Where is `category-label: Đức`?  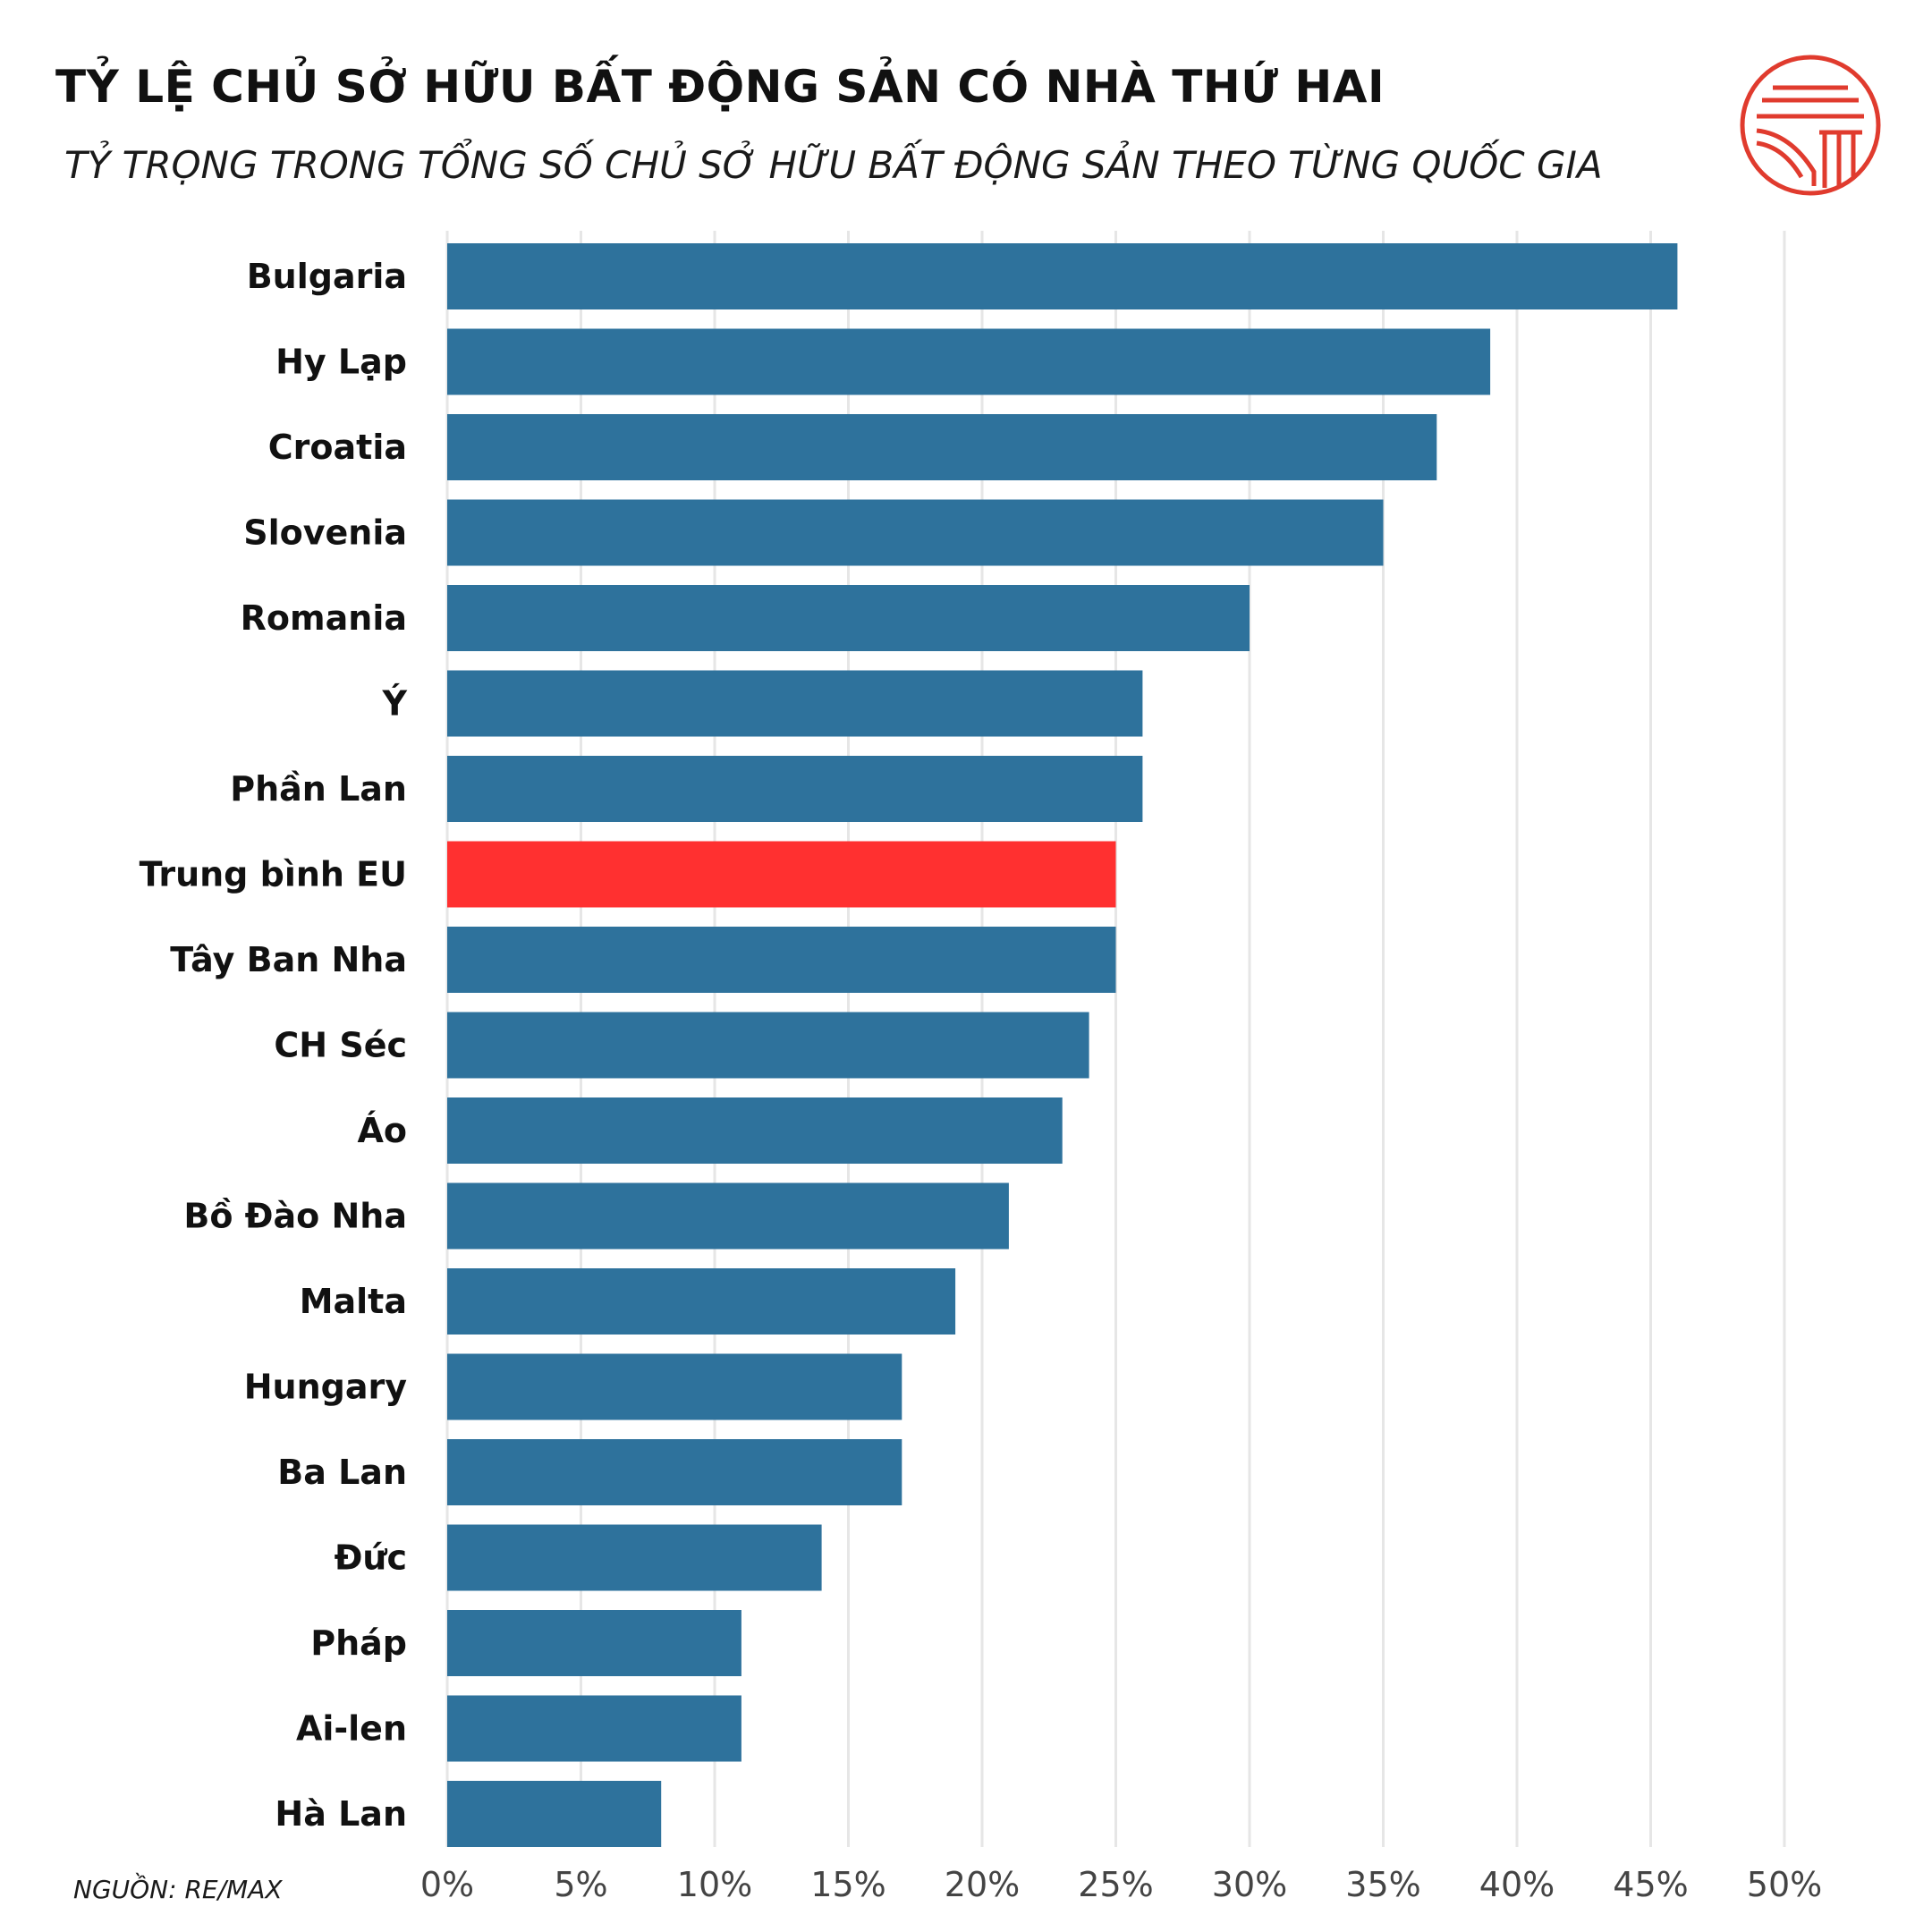 category-label: Đức is located at coordinates (371, 1558).